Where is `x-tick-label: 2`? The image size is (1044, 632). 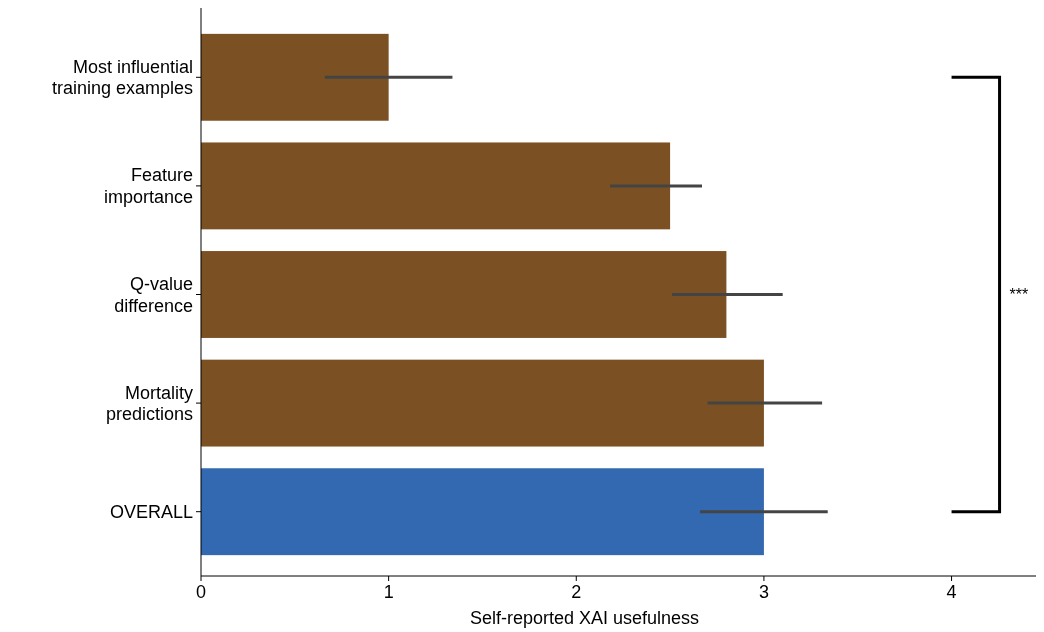
x-tick-label: 2 is located at coordinates (576, 592).